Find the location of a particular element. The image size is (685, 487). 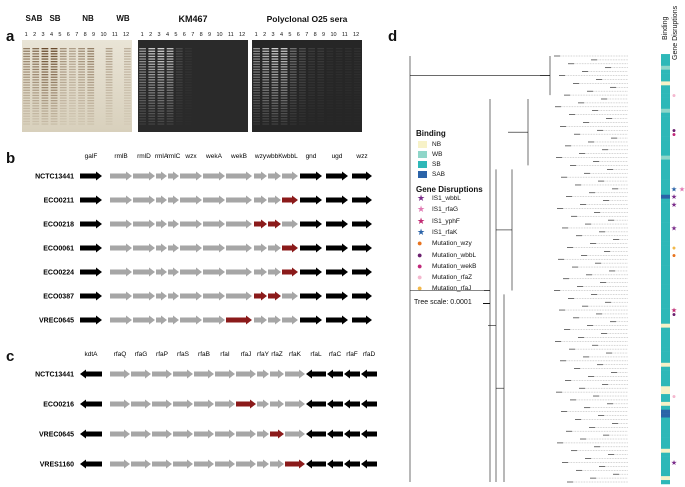

disruption-legend-label: Mutation_rfaZ is located at coordinates (452, 278).